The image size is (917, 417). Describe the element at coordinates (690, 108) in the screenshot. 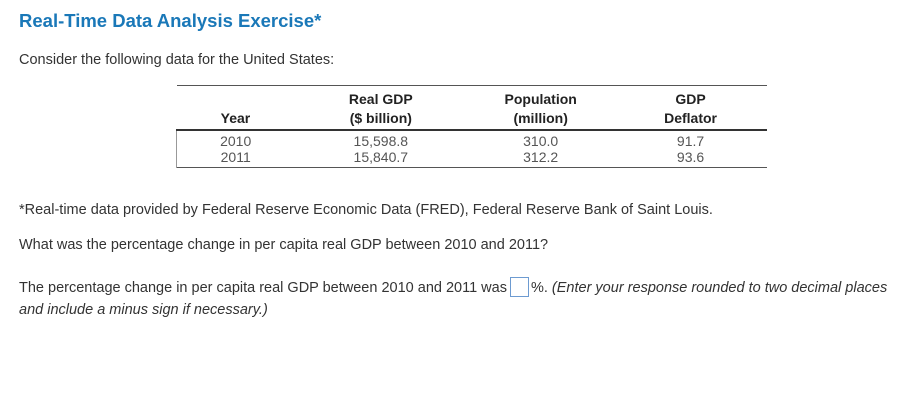

I see `header-deflator: GDP Deflator` at that location.